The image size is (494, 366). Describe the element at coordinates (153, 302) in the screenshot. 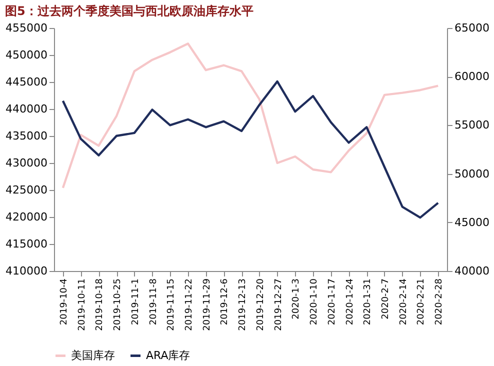

I see `x-tick-label: 2019-11-8` at that location.